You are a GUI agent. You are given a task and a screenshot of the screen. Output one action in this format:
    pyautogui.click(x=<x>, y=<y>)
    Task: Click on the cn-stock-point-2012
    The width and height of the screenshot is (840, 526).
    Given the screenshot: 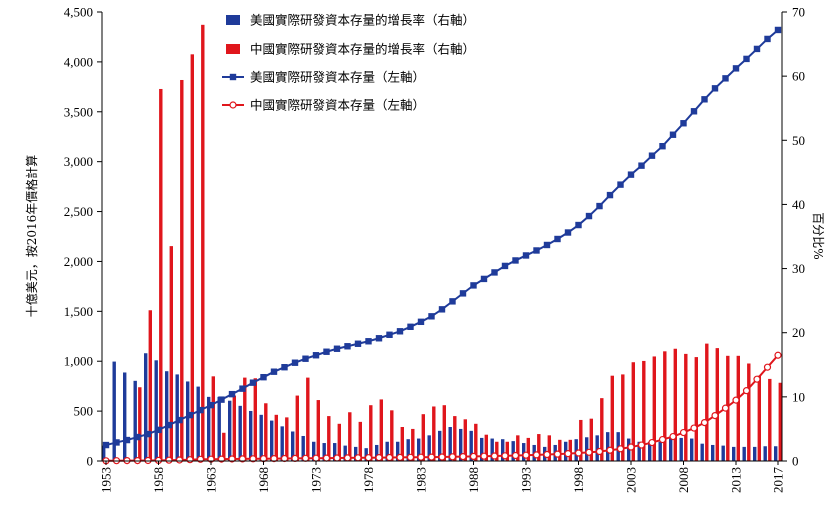 What is the action you would take?
    pyautogui.click(x=725, y=408)
    